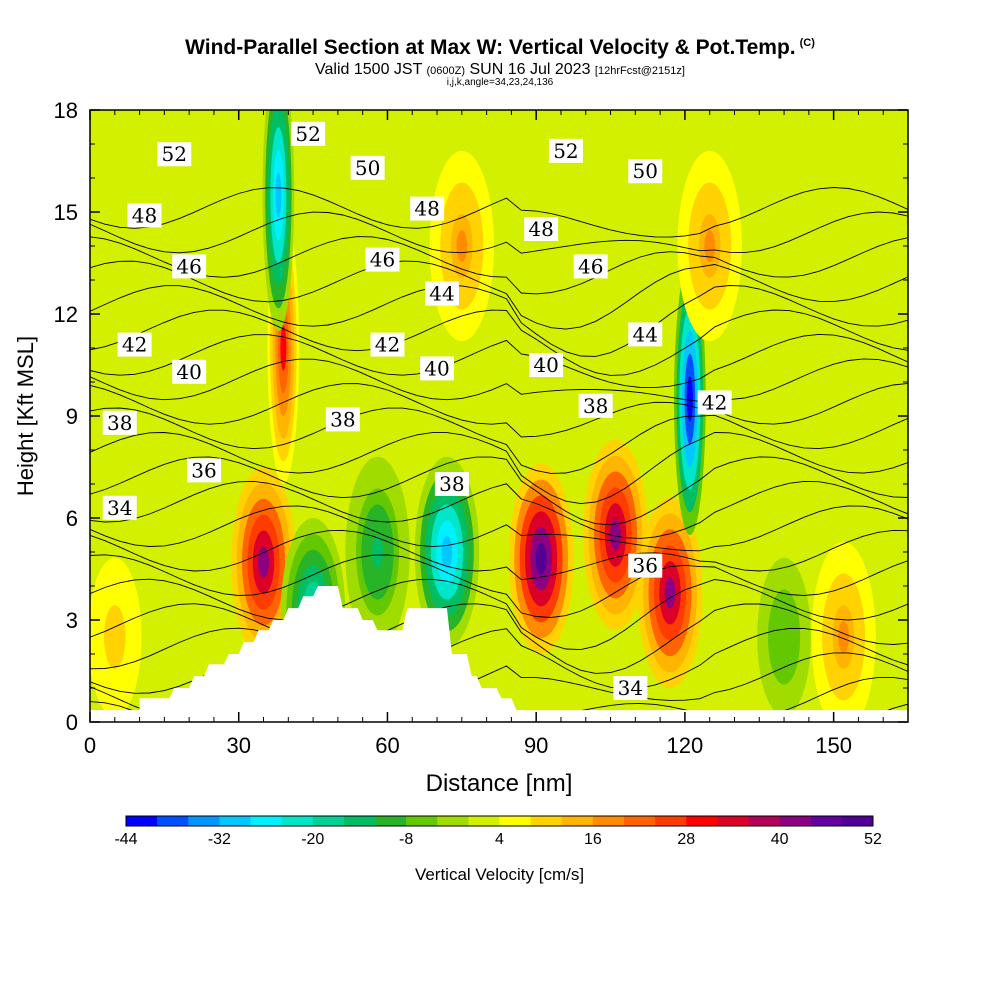  Describe the element at coordinates (238, 745) in the screenshot. I see `x-tick-label: 30` at that location.